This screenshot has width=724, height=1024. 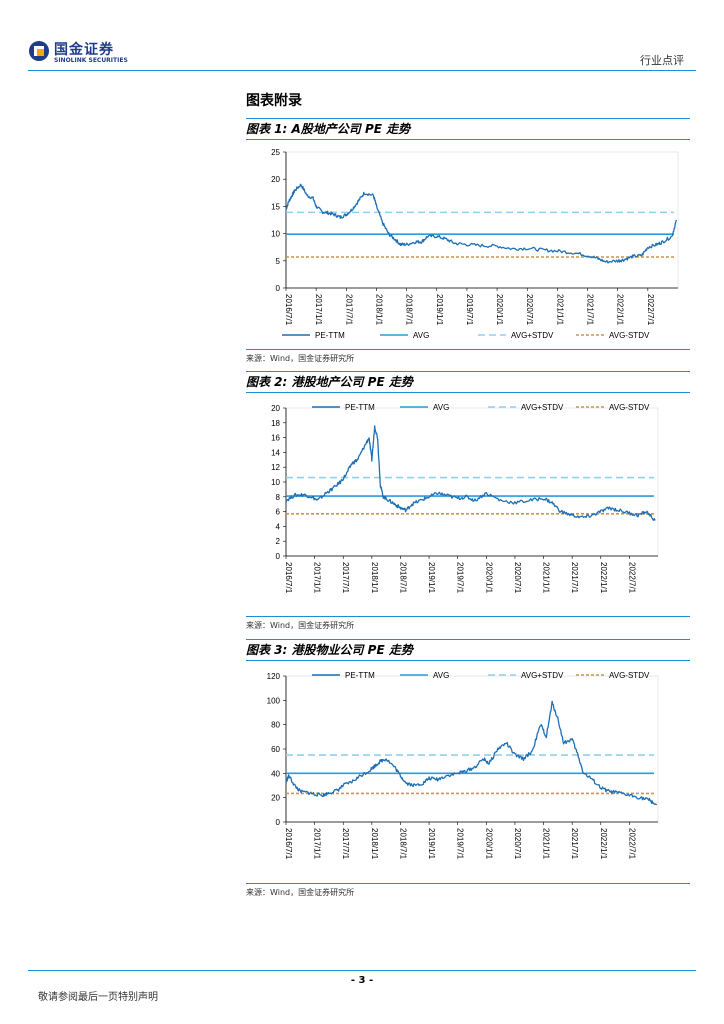 I want to click on y-tick-label: 60, so click(x=275, y=749).